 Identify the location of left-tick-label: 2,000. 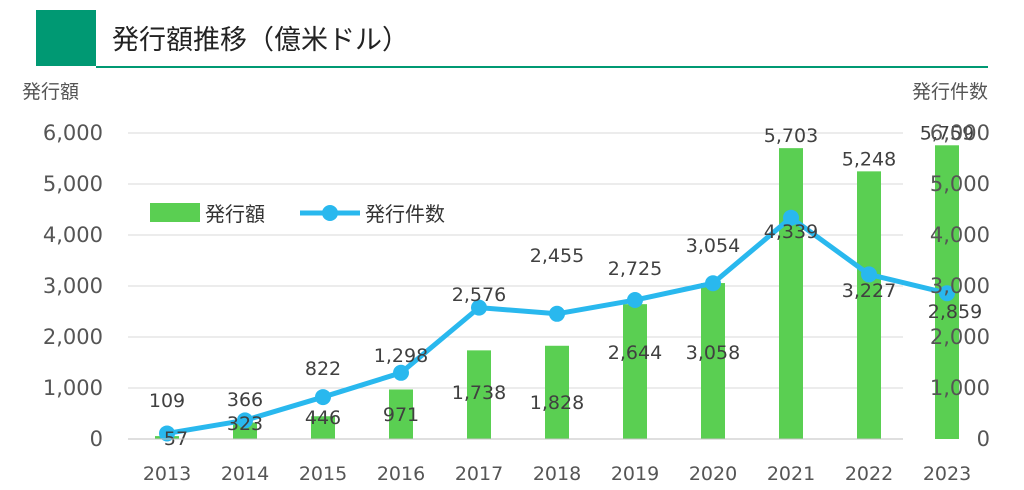
(73, 337).